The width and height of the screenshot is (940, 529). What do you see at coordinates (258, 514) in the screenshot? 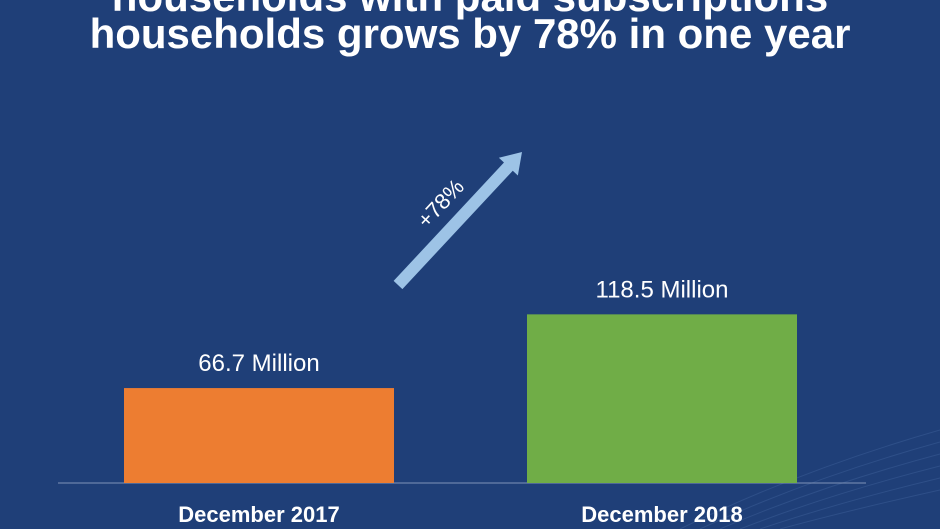
I see `category-label: December 2017` at bounding box center [258, 514].